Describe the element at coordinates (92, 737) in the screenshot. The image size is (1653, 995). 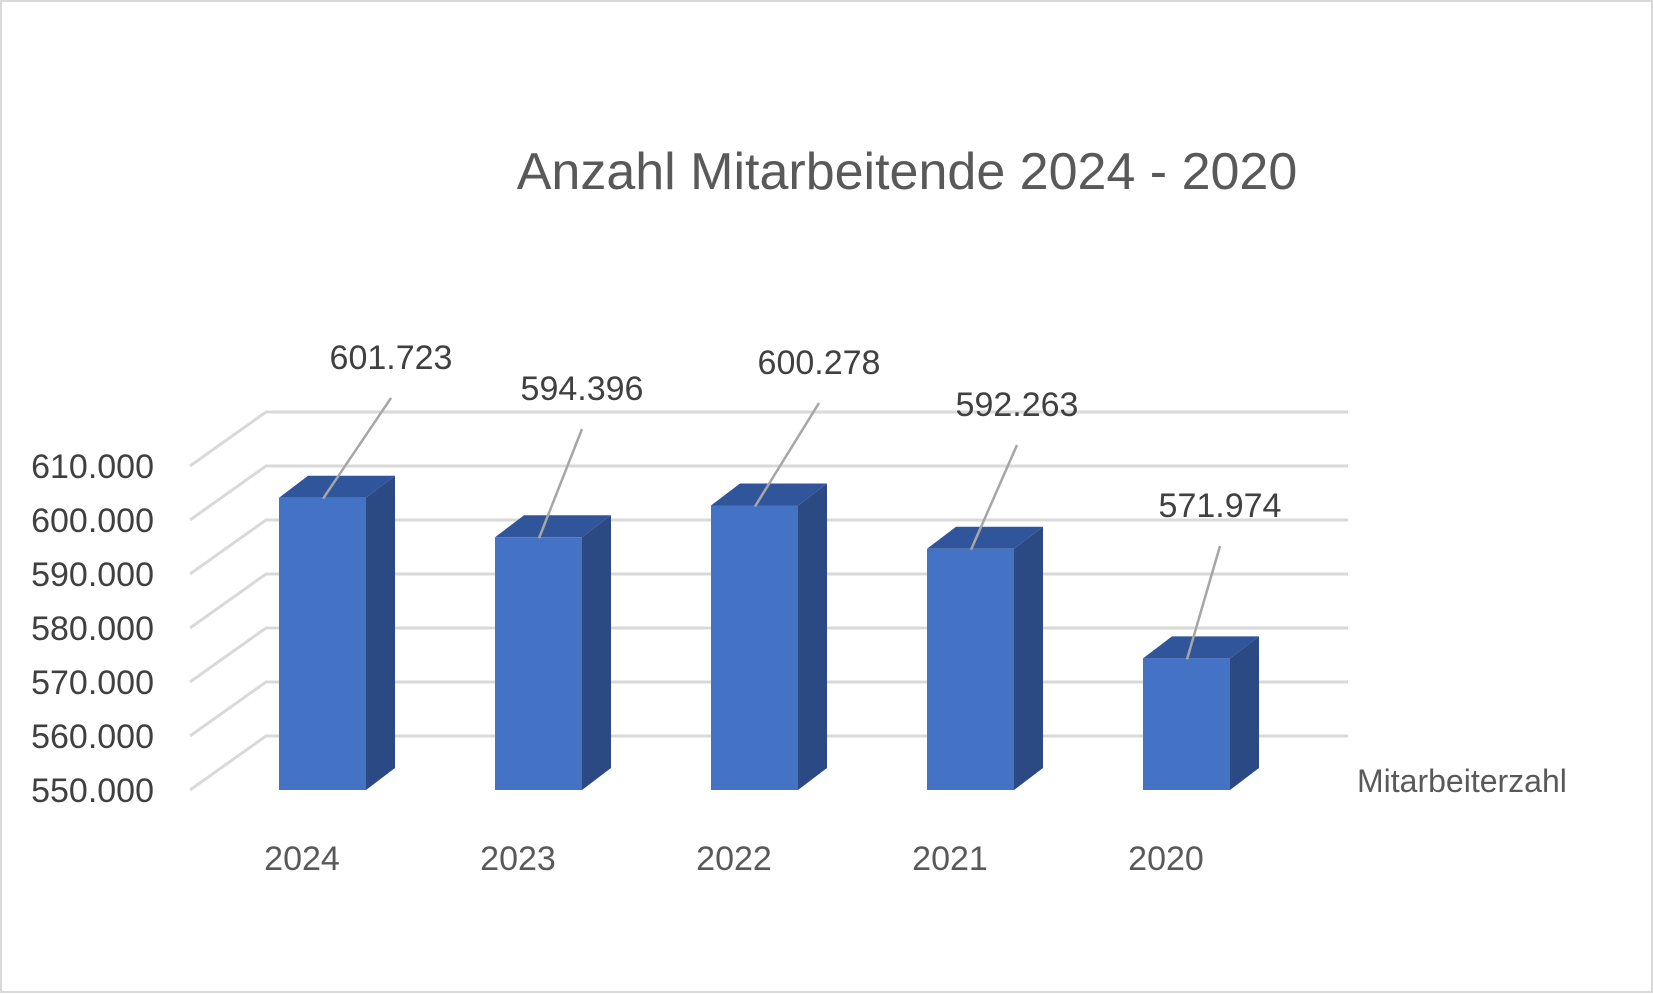
I see `y-tick-label: 560.000` at that location.